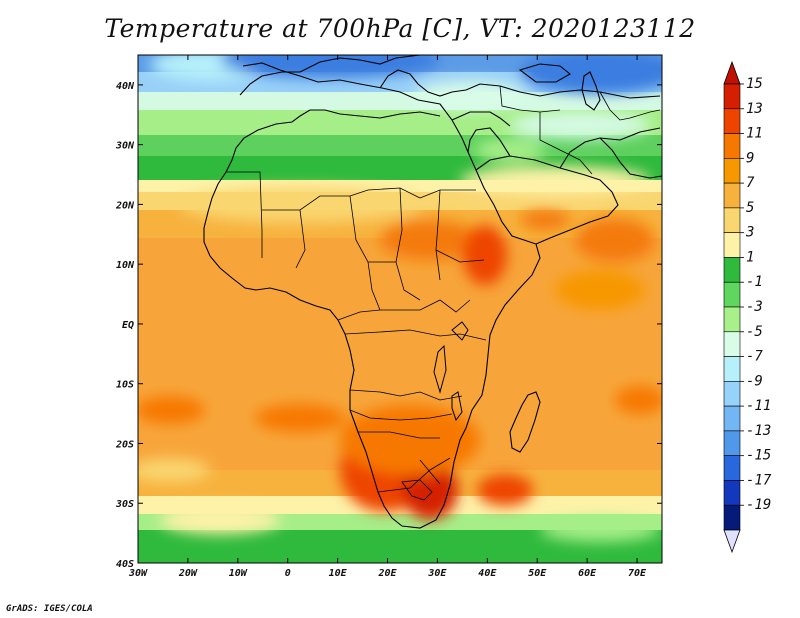 The width and height of the screenshot is (800, 618). What do you see at coordinates (758, 456) in the screenshot?
I see `colorbar-label: -15` at bounding box center [758, 456].